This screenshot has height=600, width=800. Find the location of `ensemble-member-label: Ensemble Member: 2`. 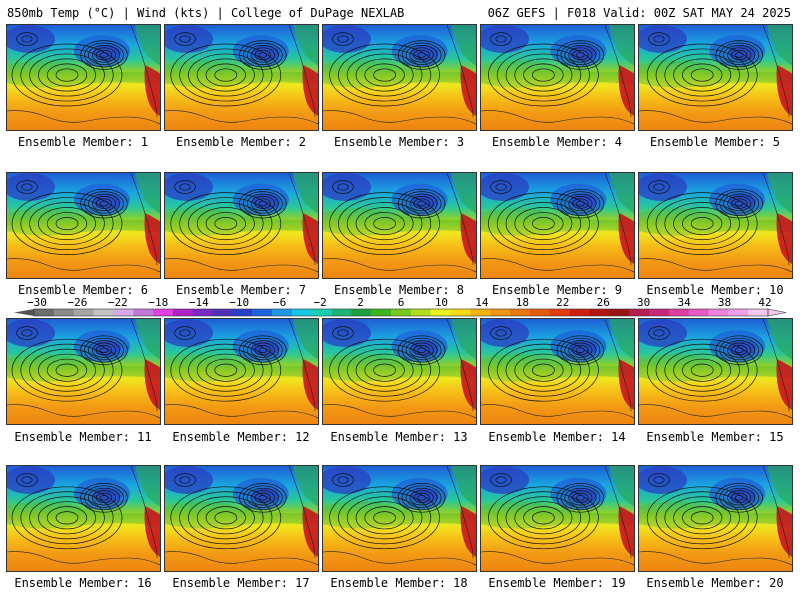

ensemble-member-label: Ensemble Member: 2 is located at coordinates (241, 142).